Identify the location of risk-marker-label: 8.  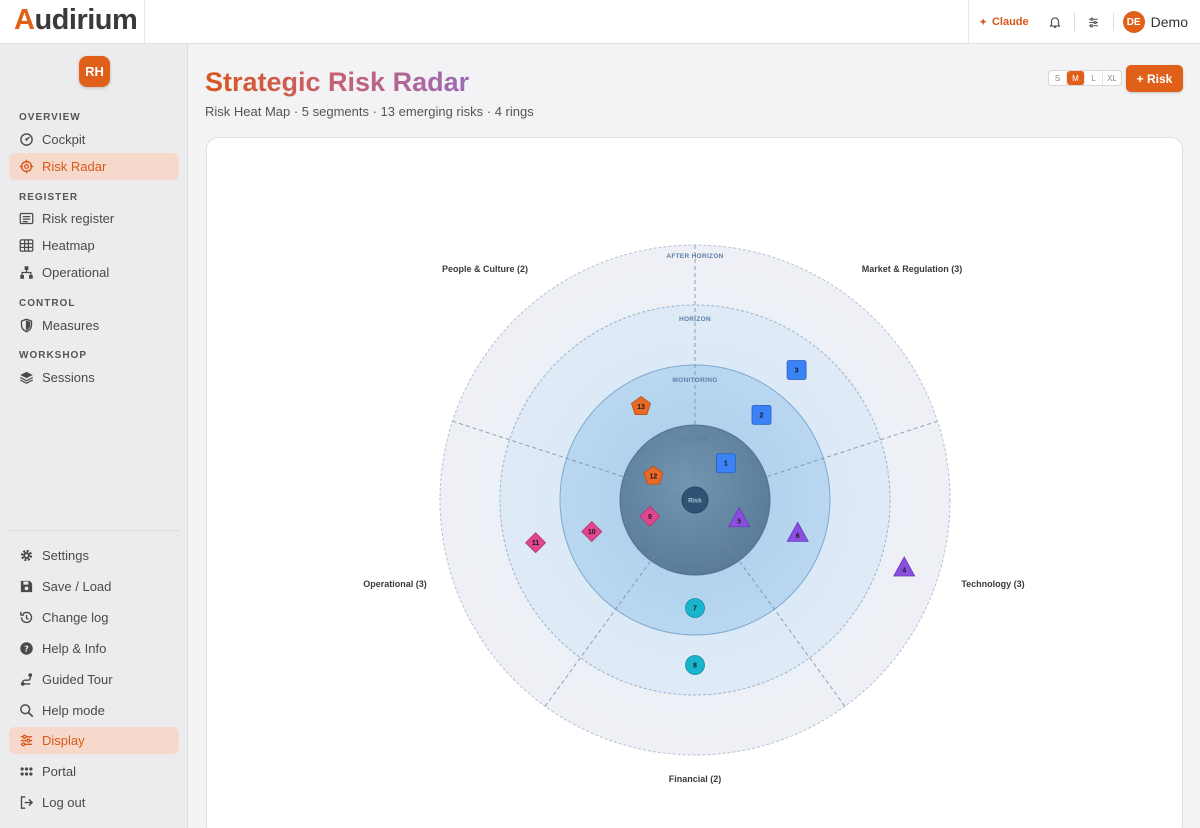
(695, 666).